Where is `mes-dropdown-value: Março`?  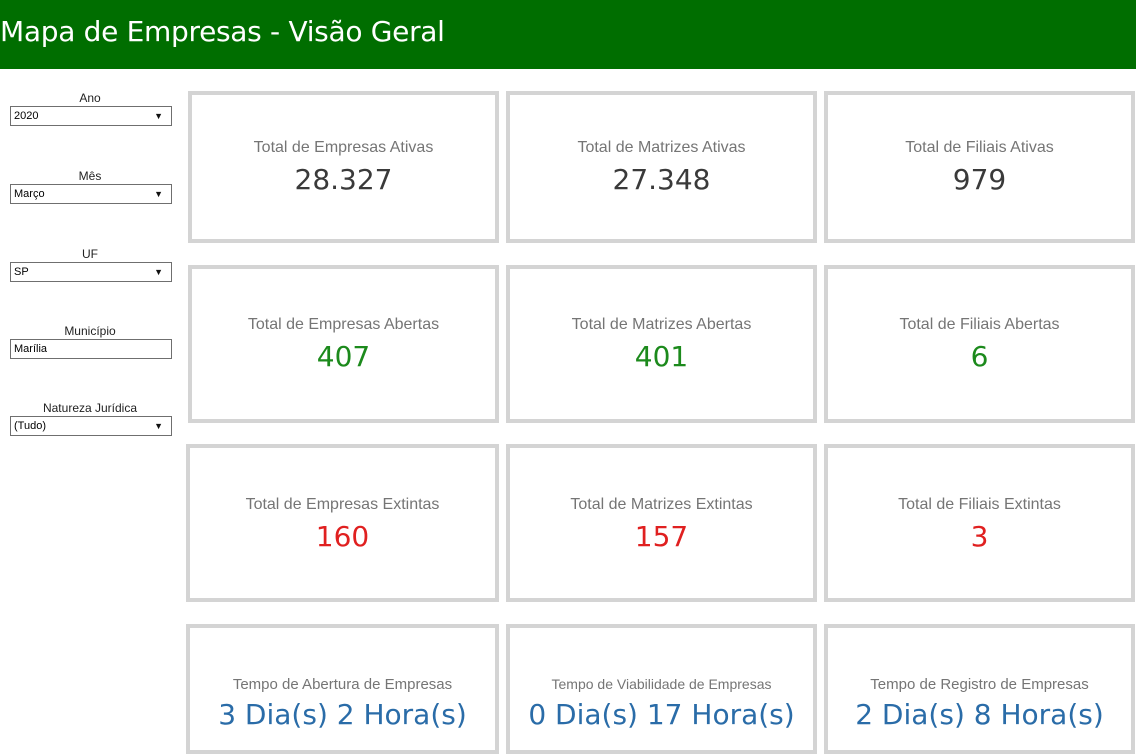
mes-dropdown-value: Março is located at coordinates (29, 194).